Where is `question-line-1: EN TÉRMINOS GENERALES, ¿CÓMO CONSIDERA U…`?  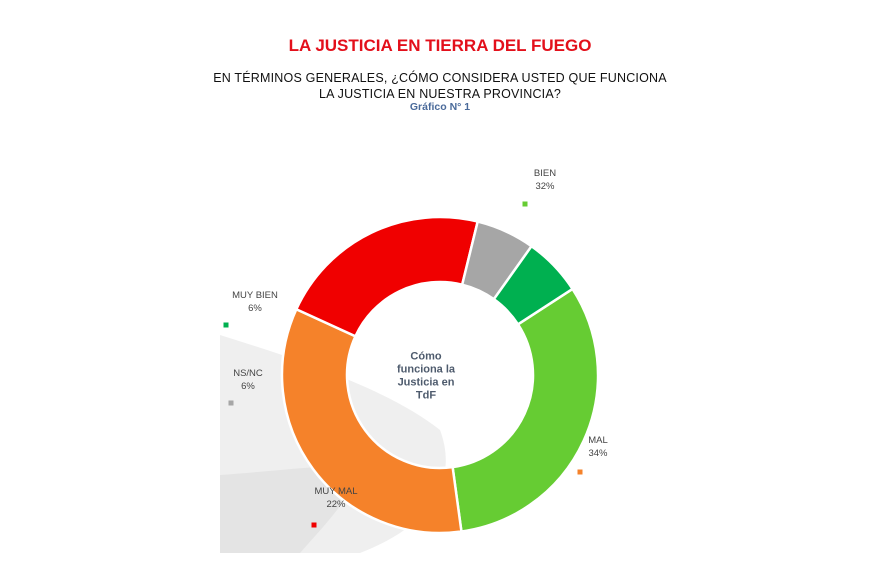
question-line-1: EN TÉRMINOS GENERALES, ¿CÓMO CONSIDERA U… is located at coordinates (440, 78).